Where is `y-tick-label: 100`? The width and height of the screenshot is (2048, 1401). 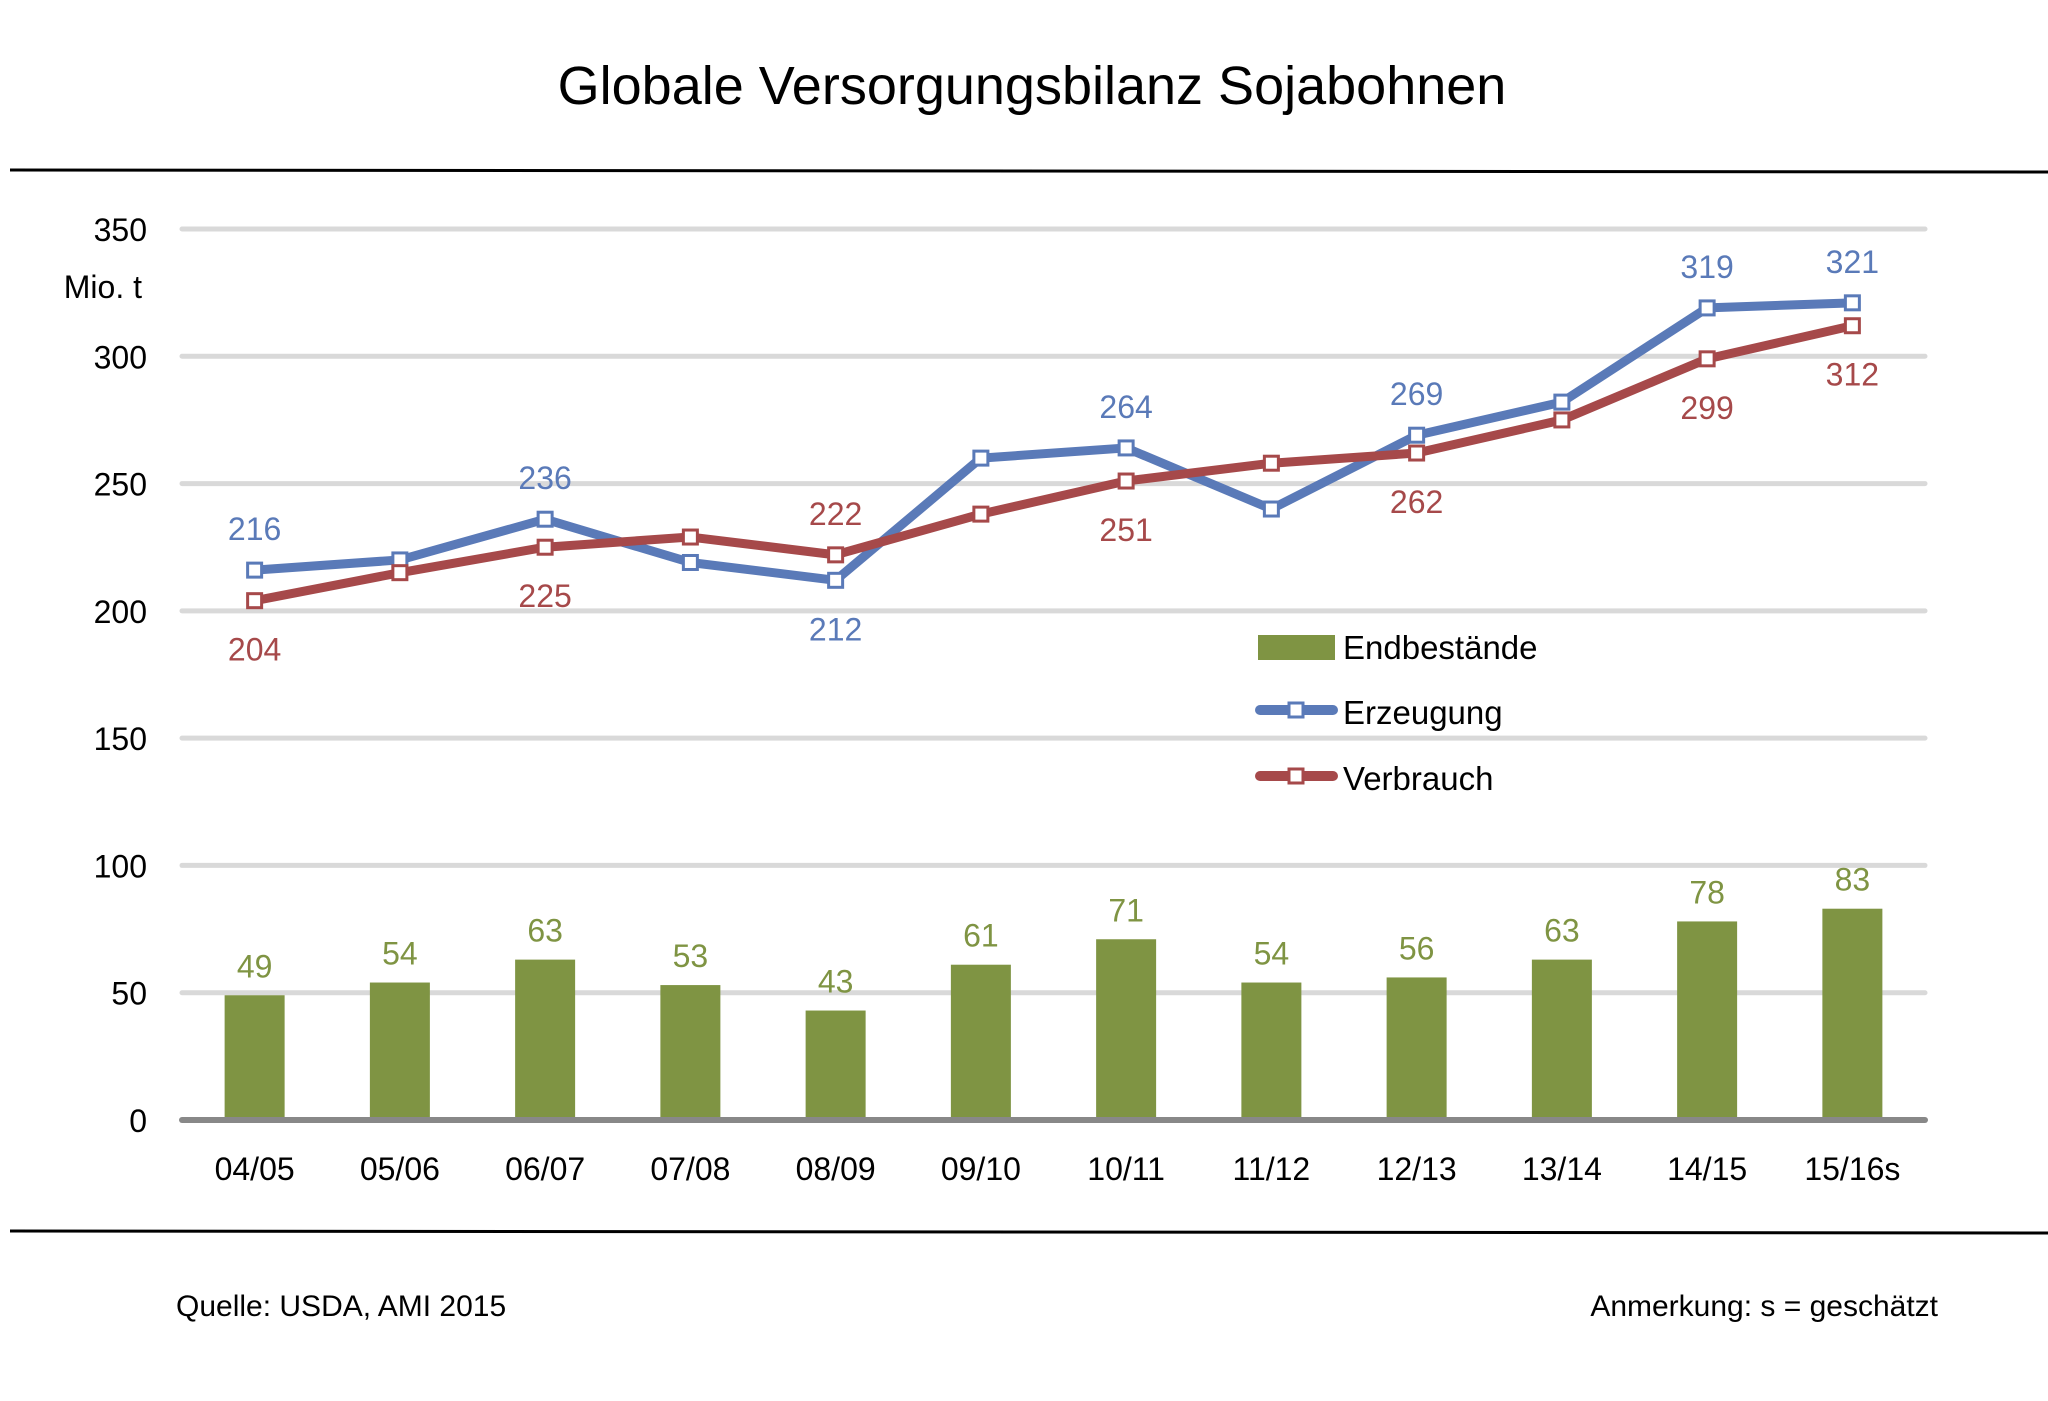
y-tick-label: 100 is located at coordinates (120, 866).